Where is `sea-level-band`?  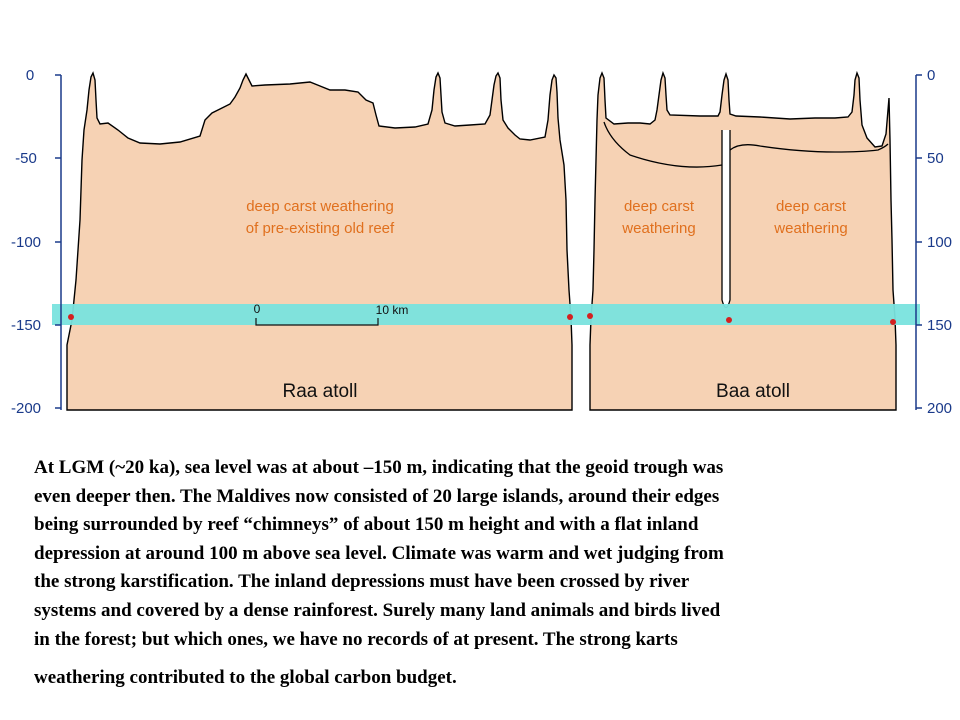
sea-level-band is located at coordinates (486, 314).